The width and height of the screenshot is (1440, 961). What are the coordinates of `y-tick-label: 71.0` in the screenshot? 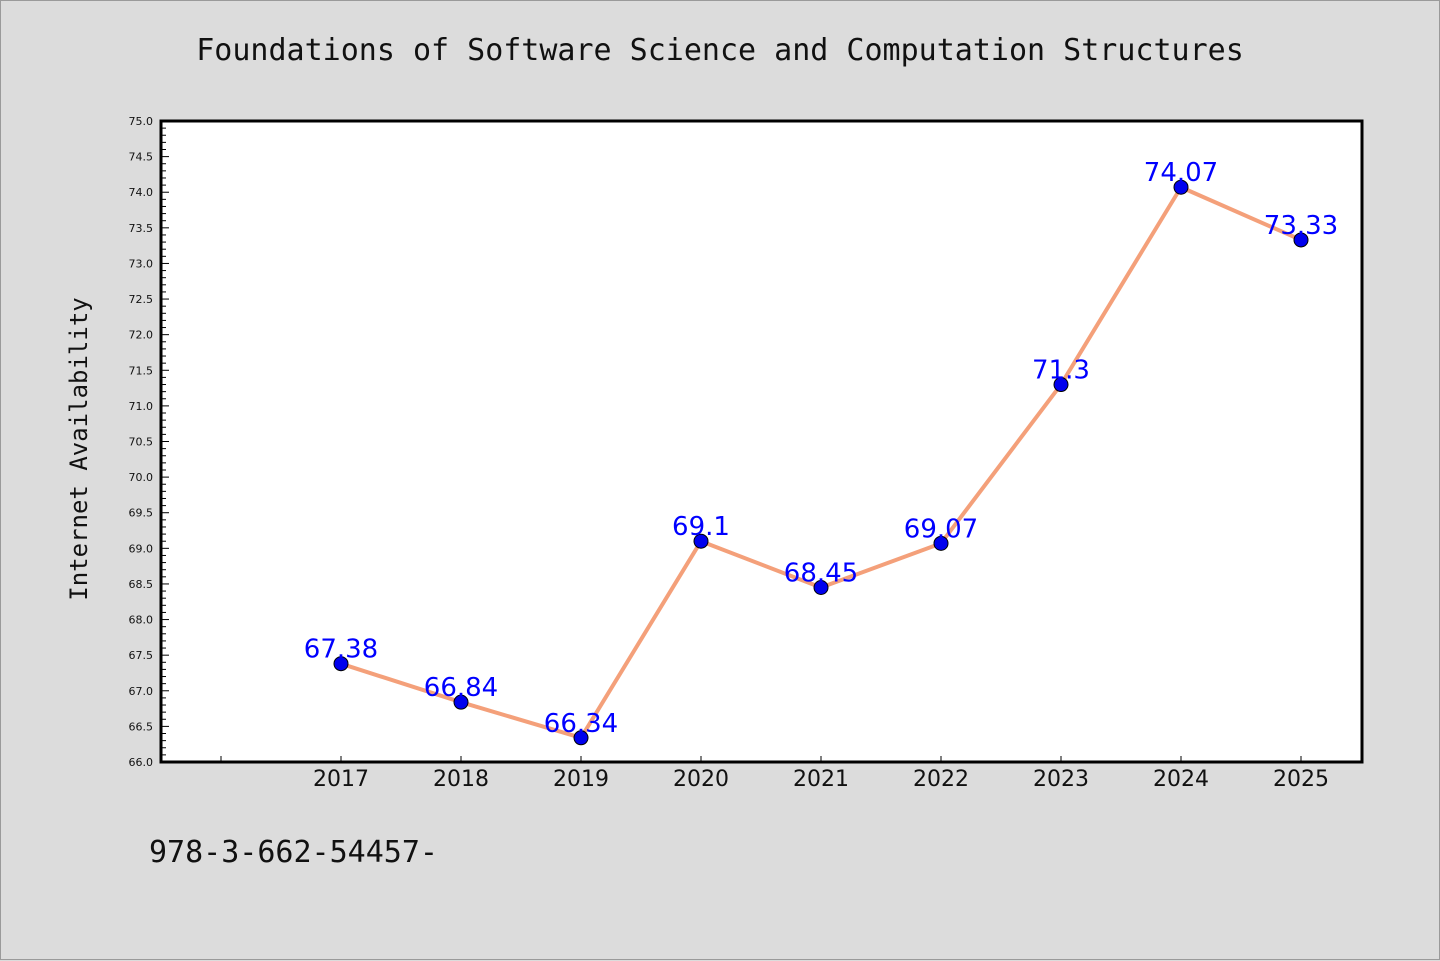 It's located at (141, 406).